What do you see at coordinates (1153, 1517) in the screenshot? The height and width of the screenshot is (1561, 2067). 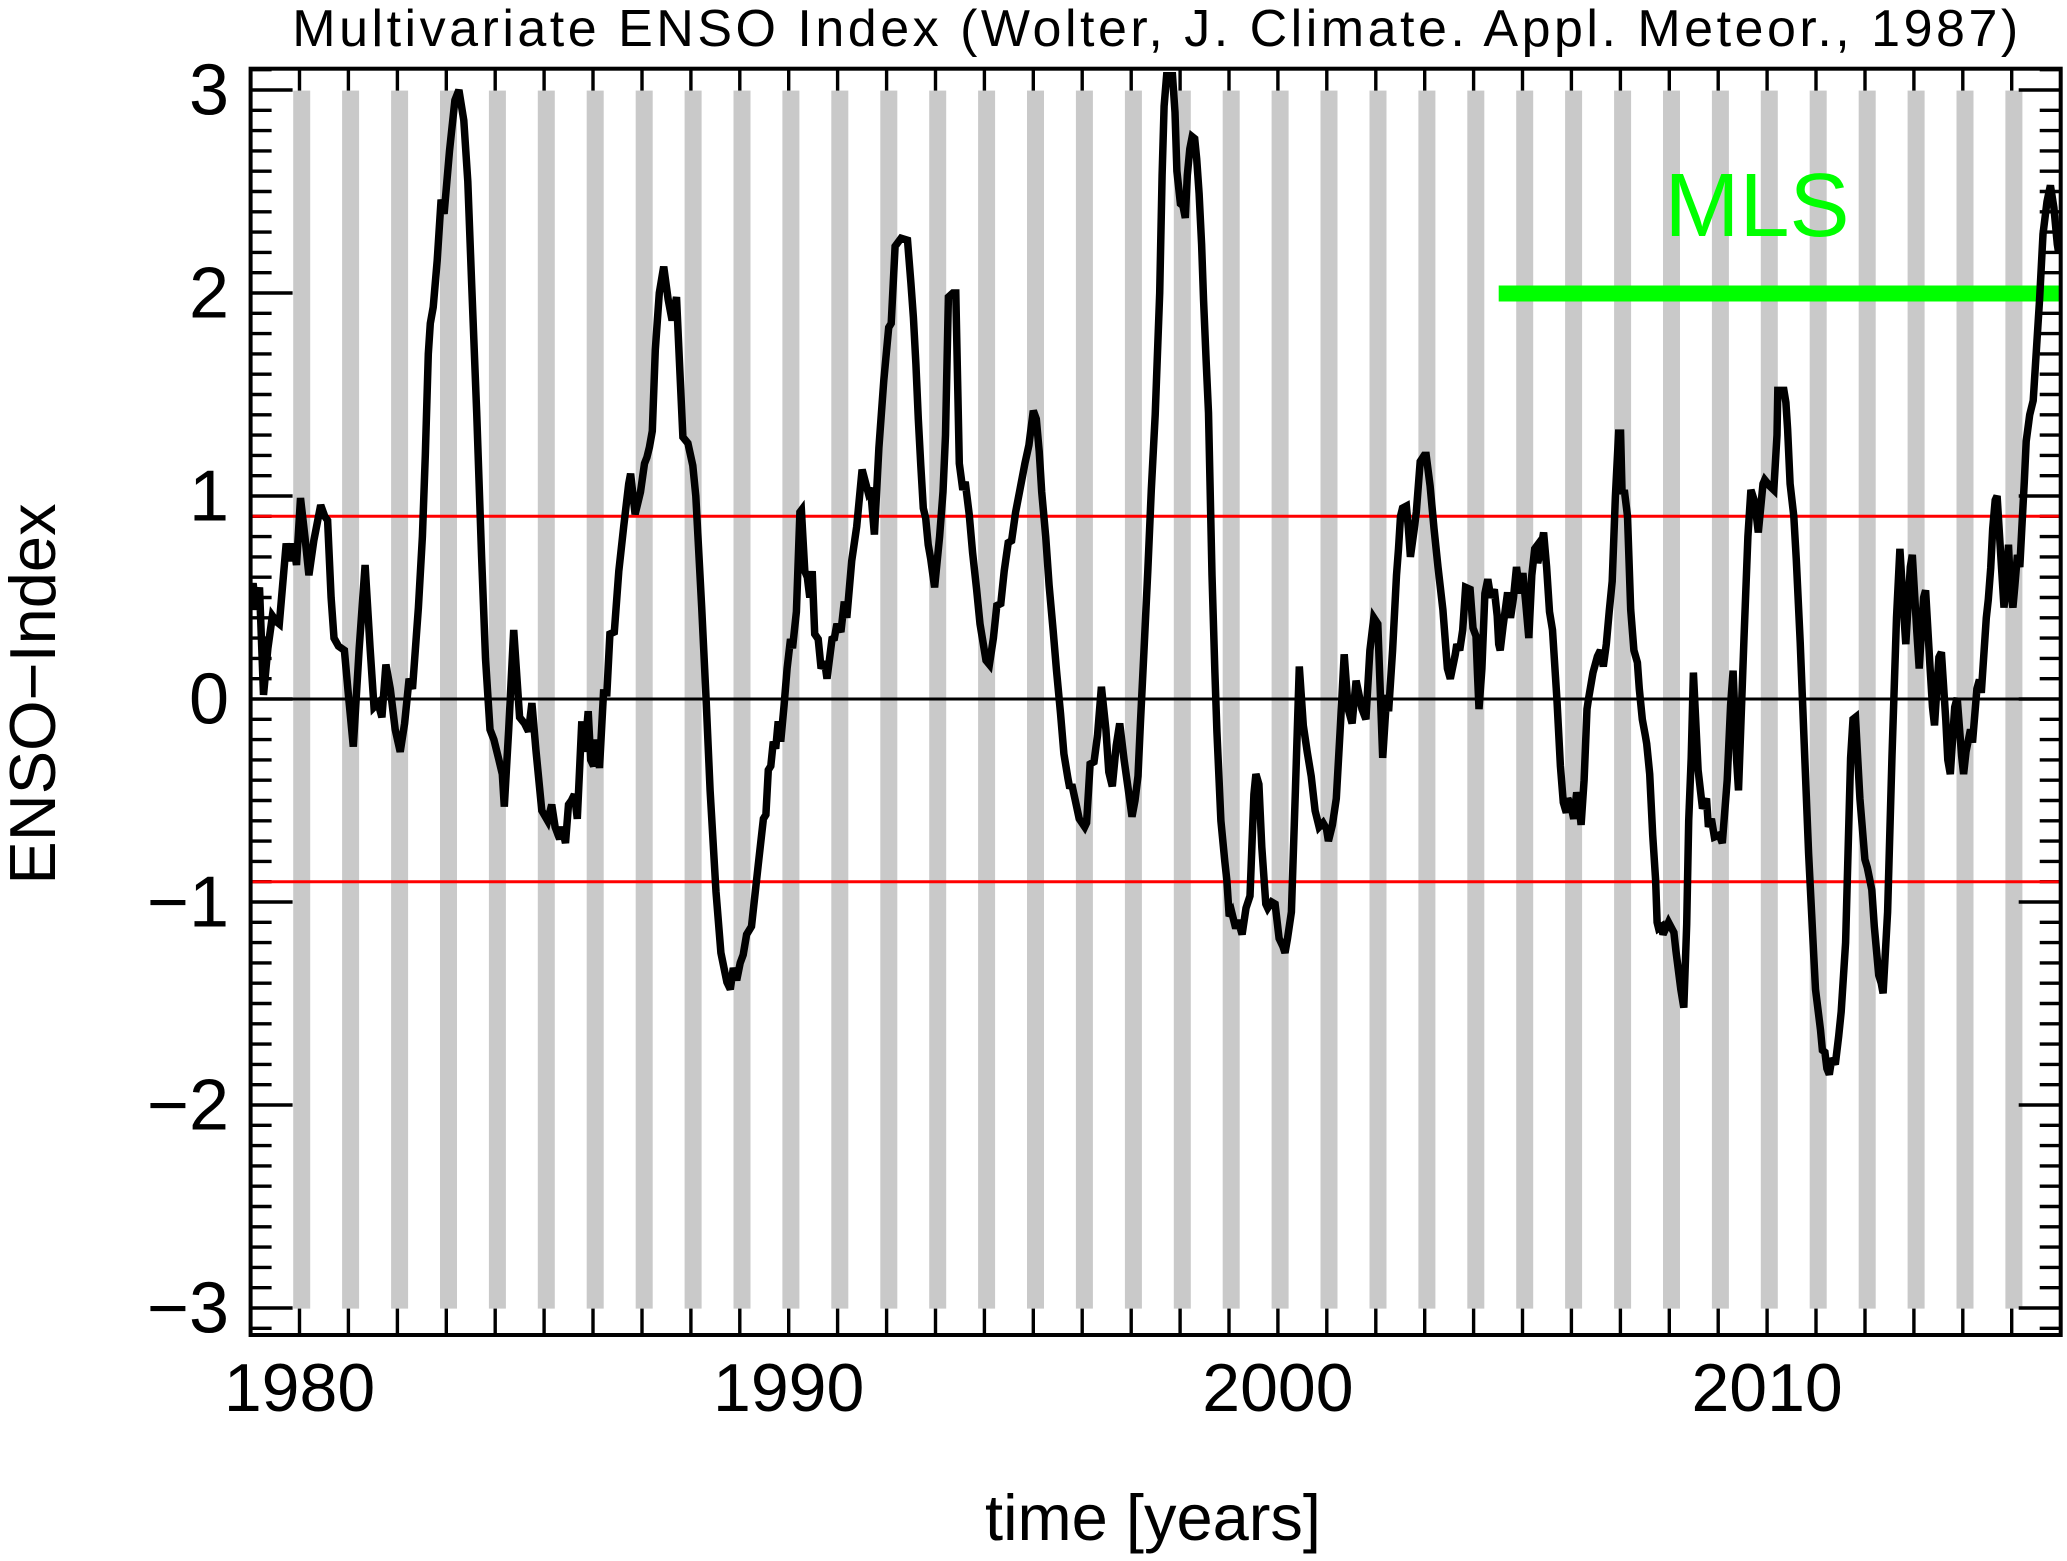 I see `svg-text: time [years]` at bounding box center [1153, 1517].